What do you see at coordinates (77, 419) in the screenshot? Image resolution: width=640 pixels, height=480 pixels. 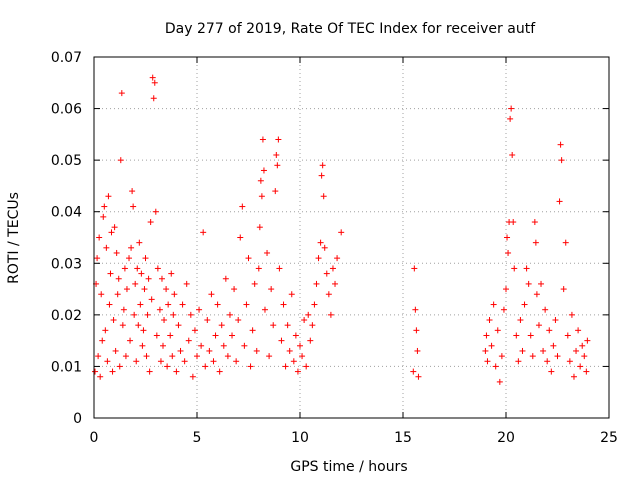 I see `y-tick-label: 0` at bounding box center [77, 419].